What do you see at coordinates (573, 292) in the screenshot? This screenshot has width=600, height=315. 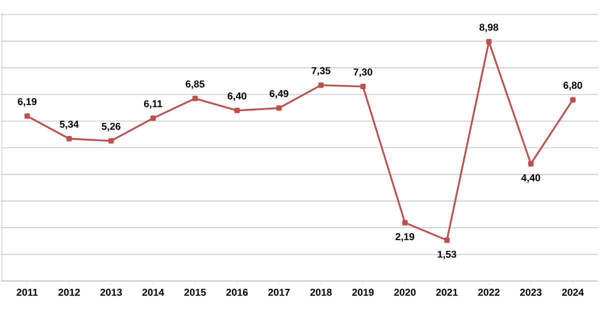 I see `x-tick-label: 2024` at bounding box center [573, 292].